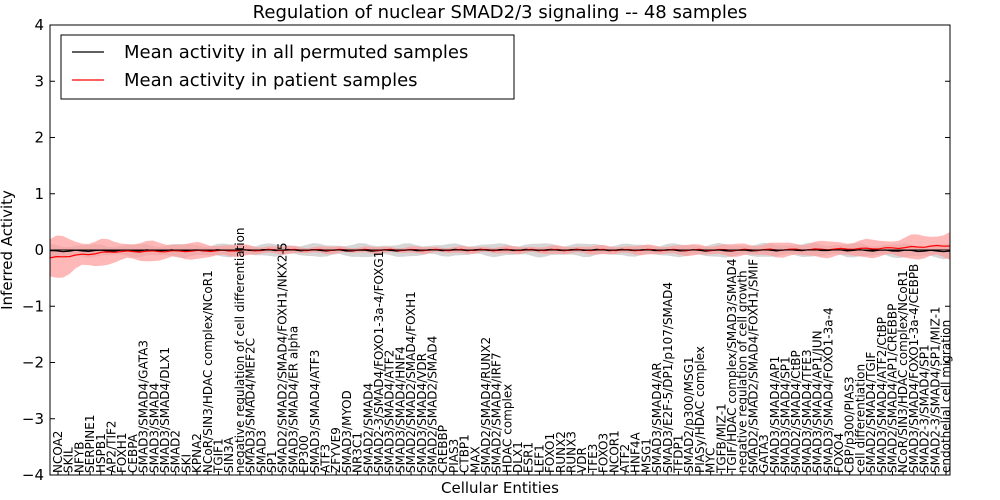 The image size is (1000, 500). I want to click on entity-label: NFYB, so click(79, 457).